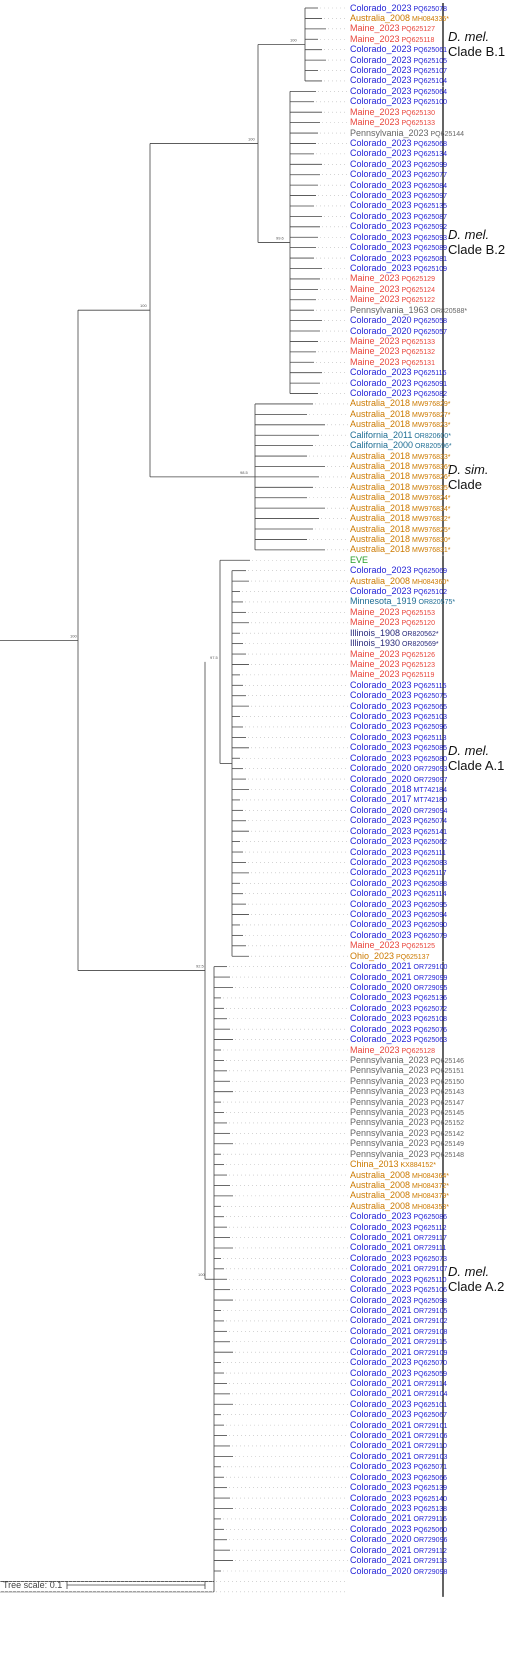 The height and width of the screenshot is (1675, 531). I want to click on leaf-label: Colorado_2023 PQ625140, so click(398, 1499).